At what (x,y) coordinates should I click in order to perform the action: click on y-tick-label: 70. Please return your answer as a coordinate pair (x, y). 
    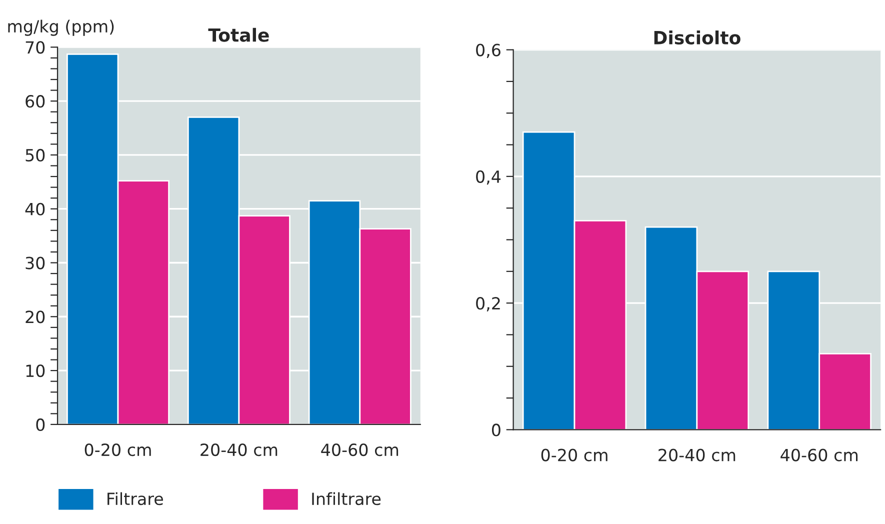
    Looking at the image, I should click on (35, 47).